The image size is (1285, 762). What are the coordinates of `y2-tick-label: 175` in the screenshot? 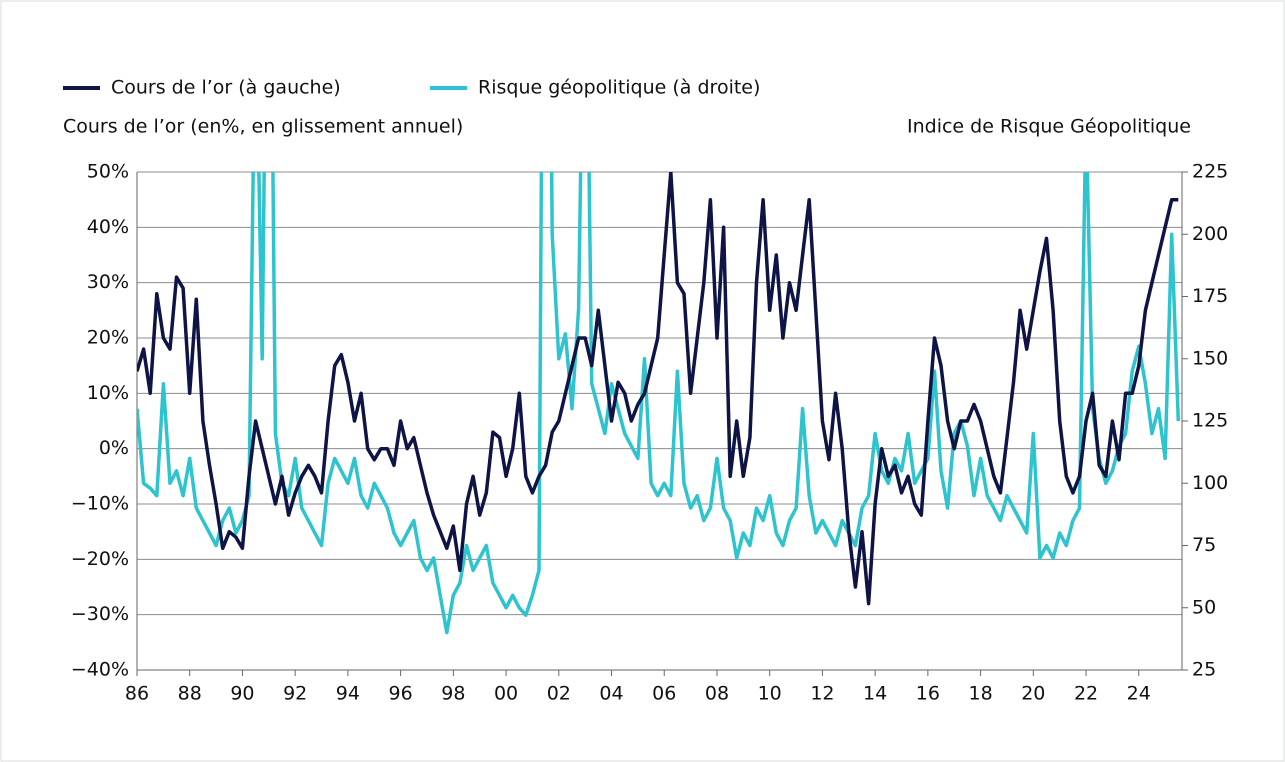 It's located at (1210, 296).